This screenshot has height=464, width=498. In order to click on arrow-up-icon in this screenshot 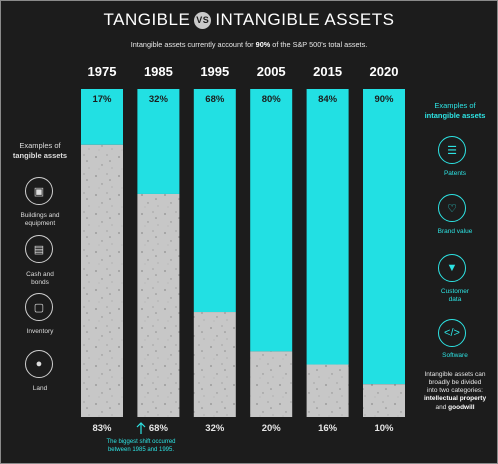, I will do `click(141, 428)`.